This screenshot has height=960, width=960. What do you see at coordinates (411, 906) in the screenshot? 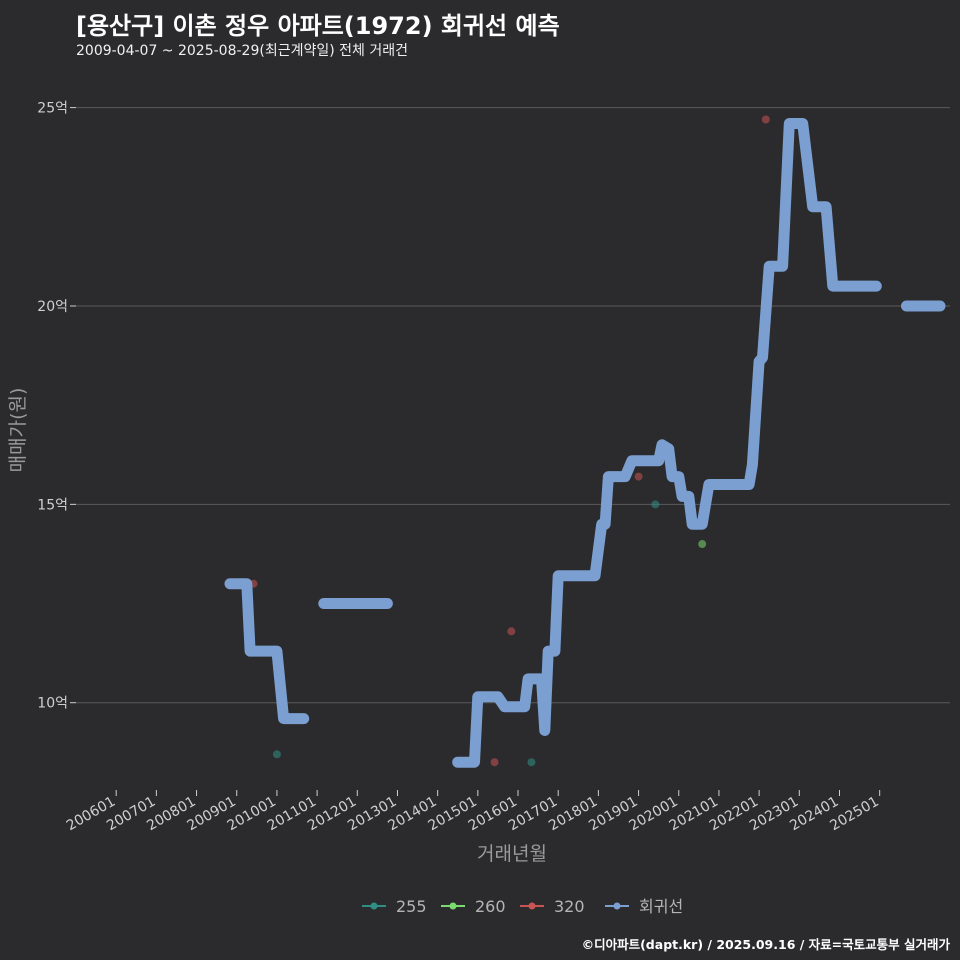
I see `legend-label: 255` at bounding box center [411, 906].